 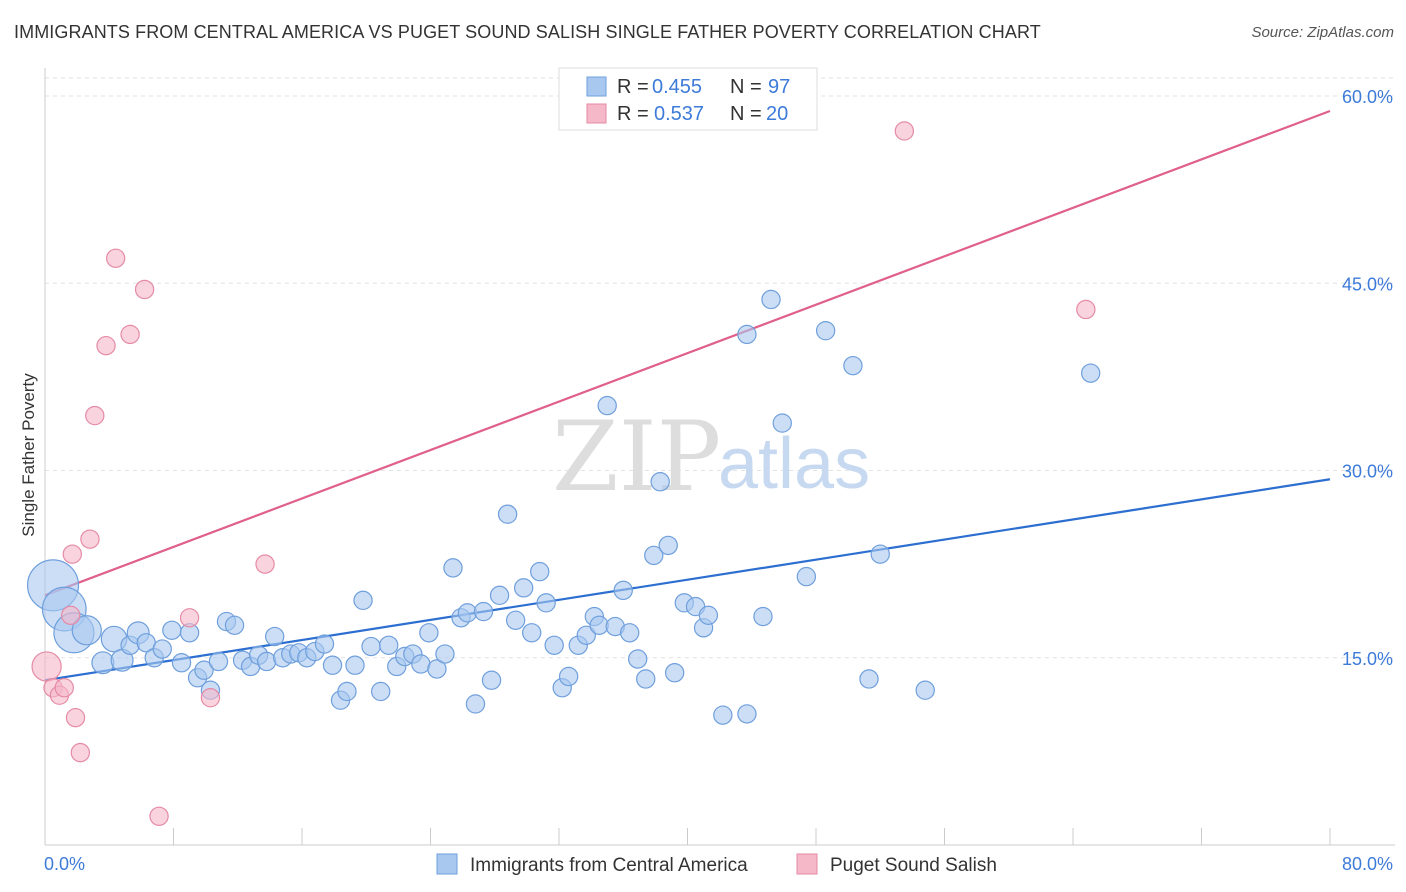 What do you see at coordinates (746, 87) in the screenshot?
I see `legend-n-label-1: N =` at bounding box center [746, 87].